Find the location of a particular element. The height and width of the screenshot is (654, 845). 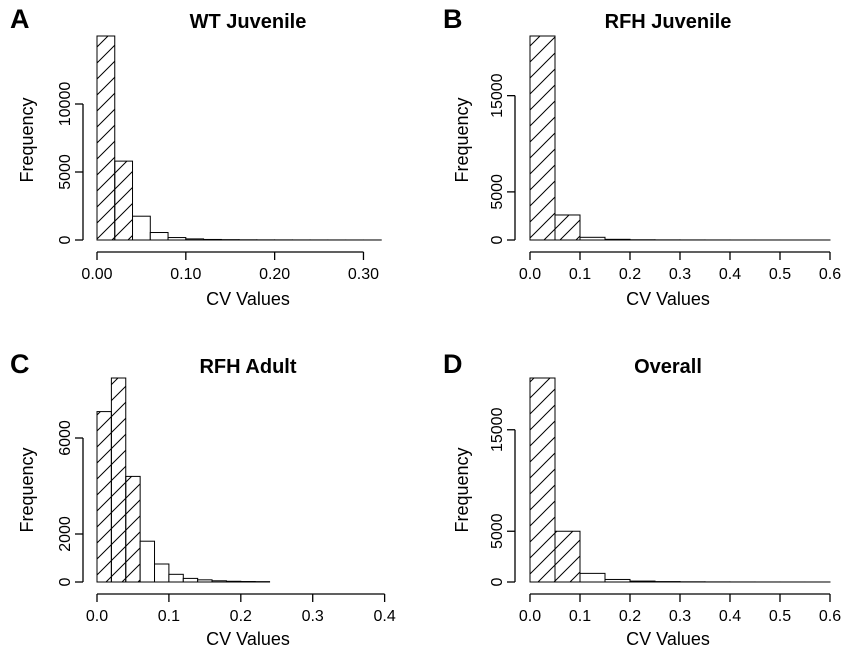

panel-a-x-tick-label-3: 0.30 is located at coordinates (363, 274).